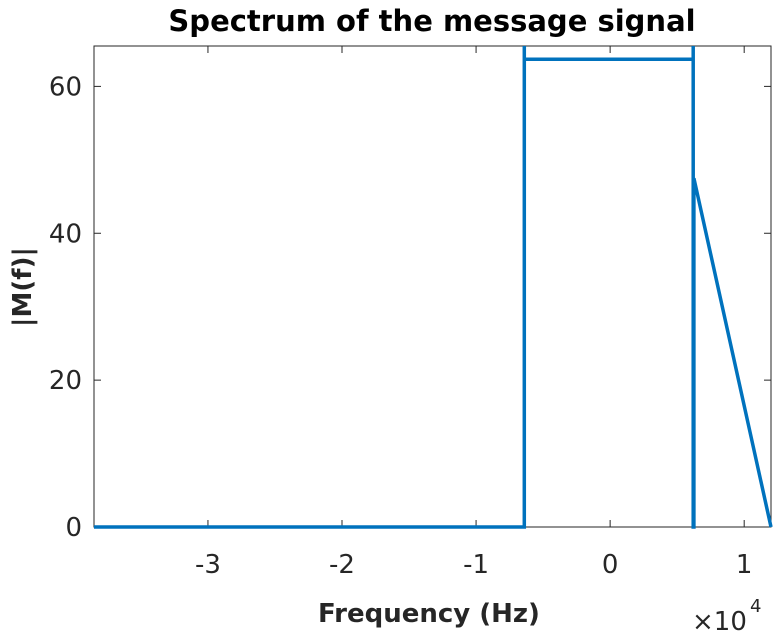  I want to click on x-tick-label: 1, so click(744, 565).